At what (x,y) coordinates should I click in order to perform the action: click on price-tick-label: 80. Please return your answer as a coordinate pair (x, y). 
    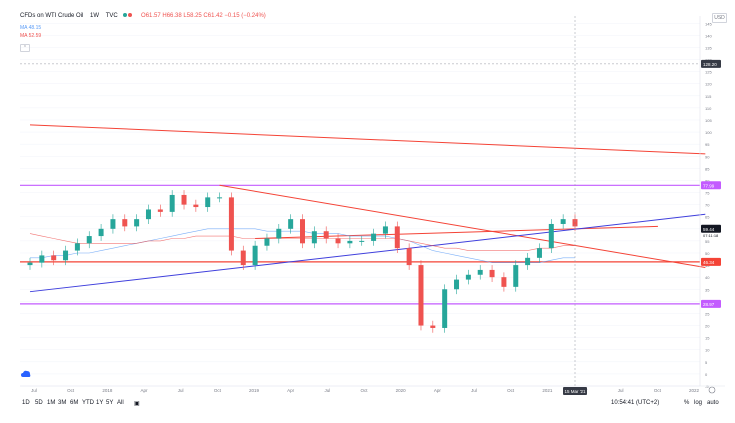
    Looking at the image, I should click on (707, 180).